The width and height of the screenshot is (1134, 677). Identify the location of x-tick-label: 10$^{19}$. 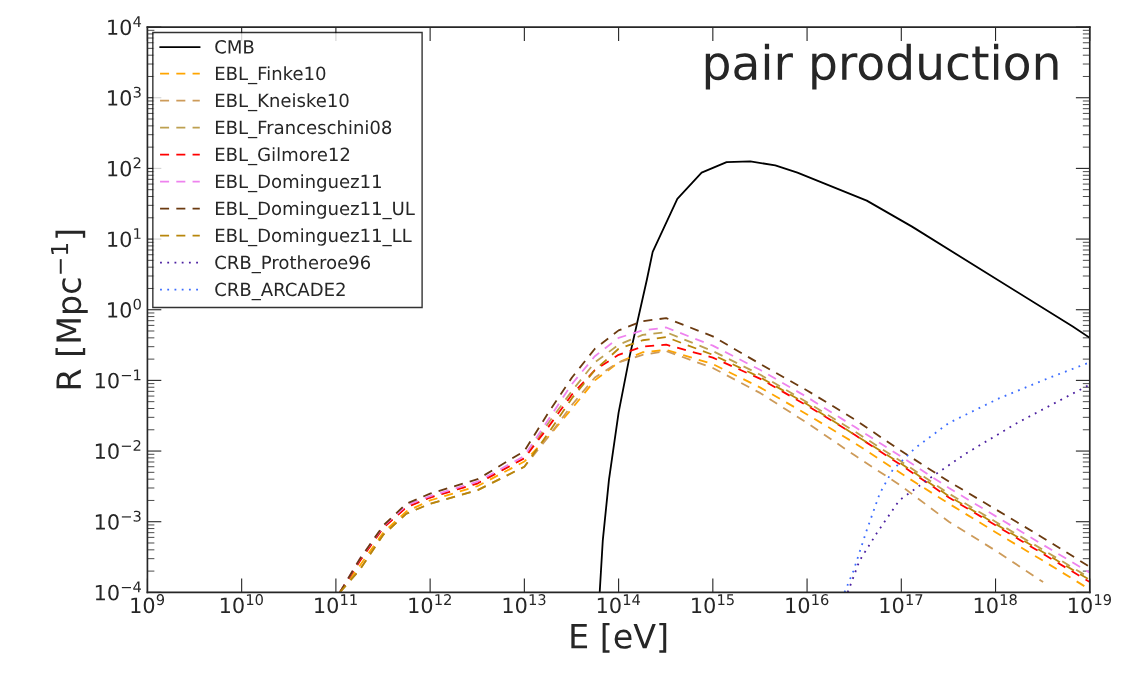
(1090, 604).